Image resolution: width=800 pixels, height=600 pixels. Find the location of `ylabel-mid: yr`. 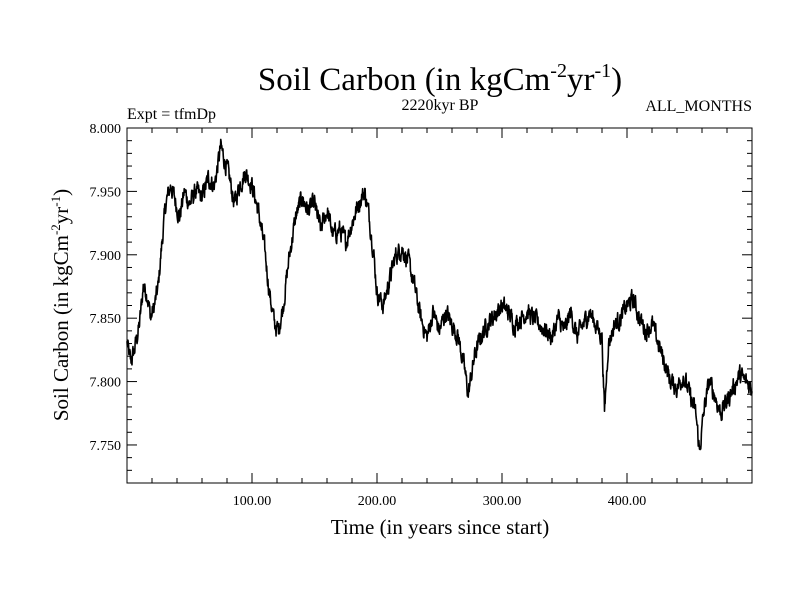

ylabel-mid: yr is located at coordinates (61, 216).